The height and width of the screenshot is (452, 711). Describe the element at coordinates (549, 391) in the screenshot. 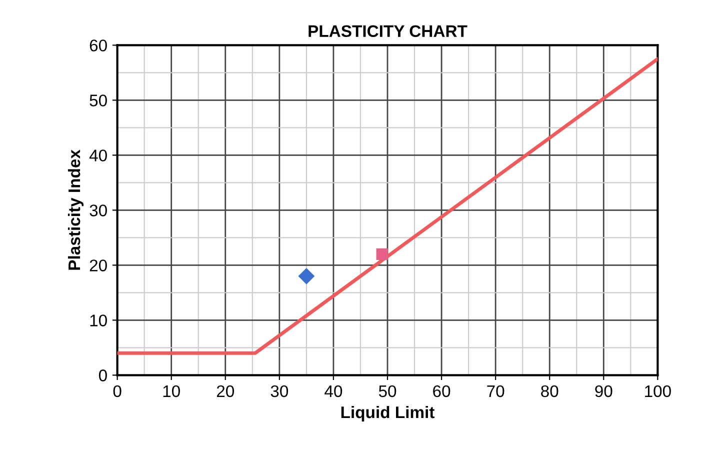

I see `x-tick-label: 80` at that location.